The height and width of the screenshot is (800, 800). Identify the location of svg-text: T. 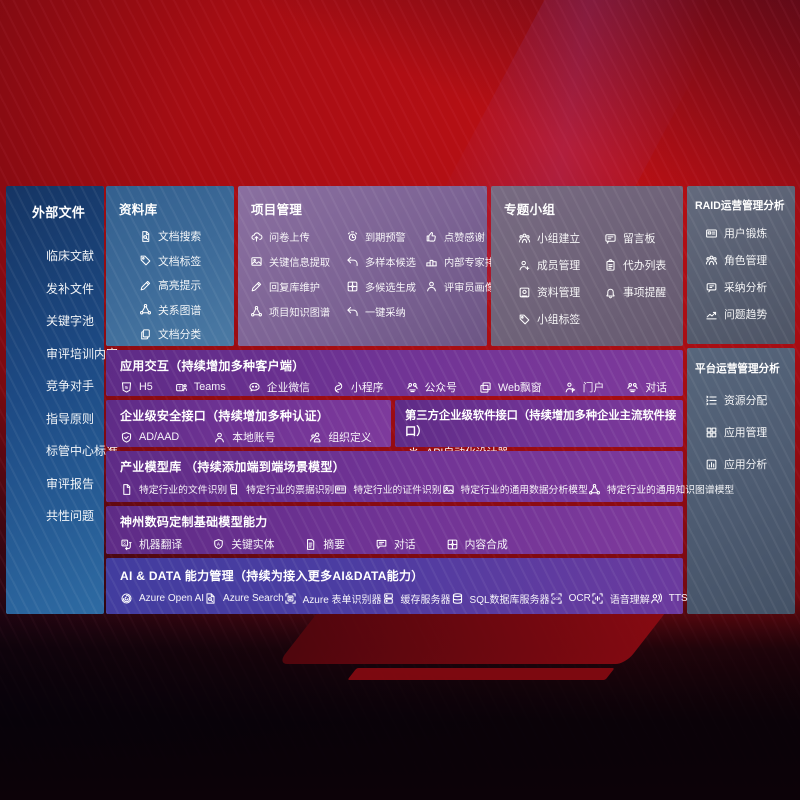
(179, 387).